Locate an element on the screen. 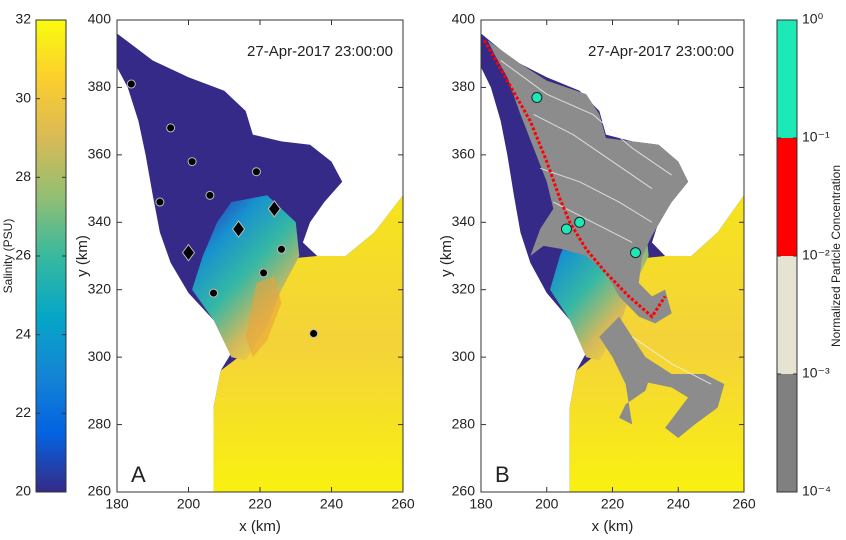 This screenshot has width=846, height=540. colorbar-tick-label: 10⁻³ is located at coordinates (816, 373).